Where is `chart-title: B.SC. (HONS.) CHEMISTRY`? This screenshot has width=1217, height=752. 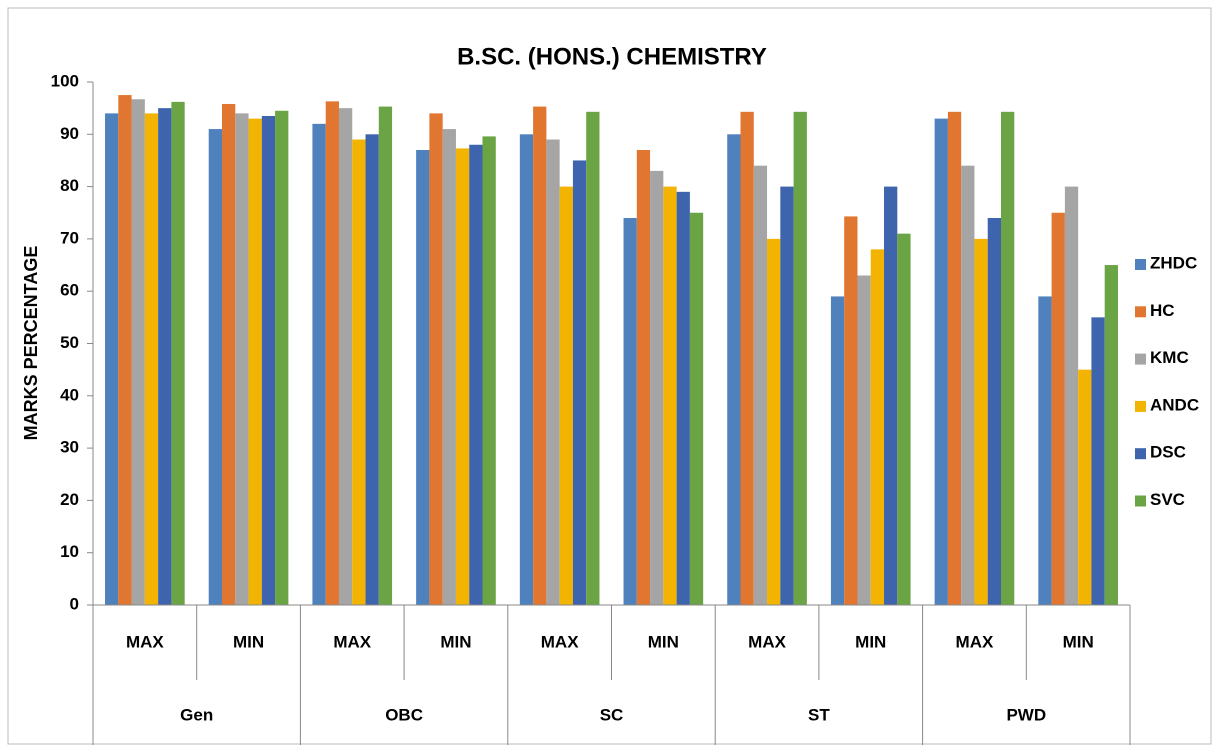 chart-title: B.SC. (HONS.) CHEMISTRY is located at coordinates (612, 56).